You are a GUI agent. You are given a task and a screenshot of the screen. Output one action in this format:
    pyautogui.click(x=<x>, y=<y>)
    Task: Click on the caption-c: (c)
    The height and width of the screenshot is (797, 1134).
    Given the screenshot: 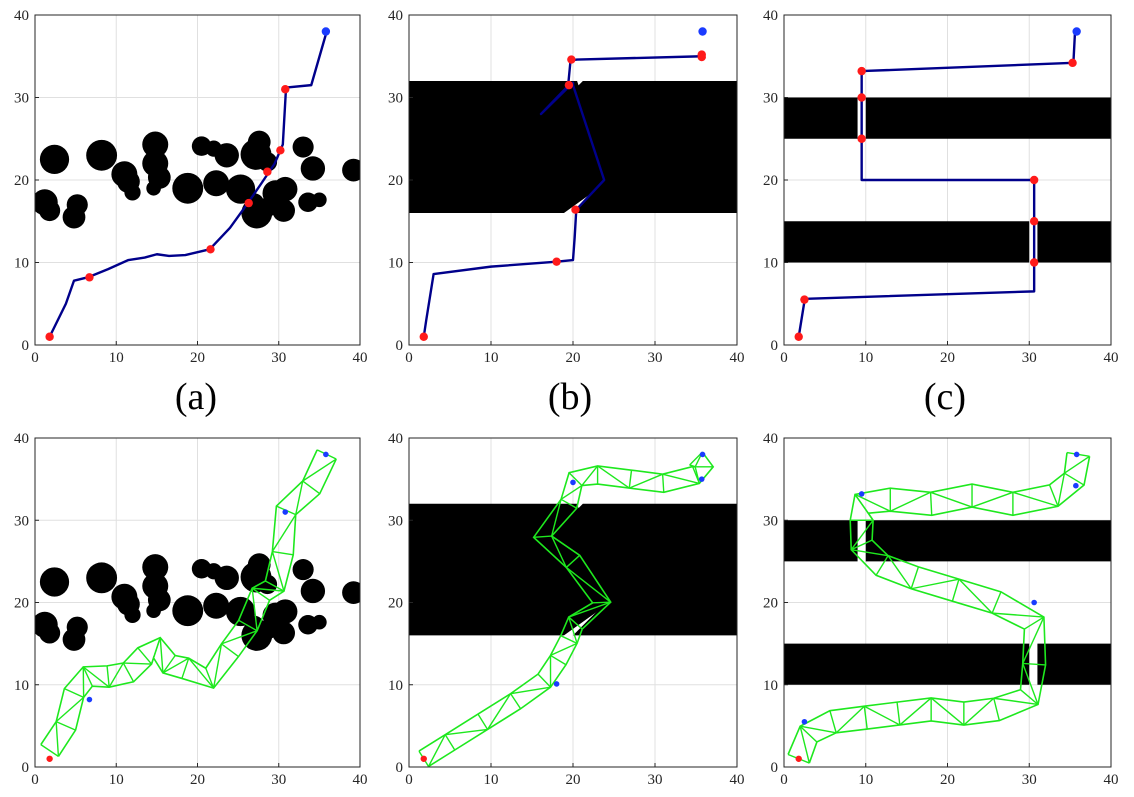 What is the action you would take?
    pyautogui.click(x=945, y=397)
    